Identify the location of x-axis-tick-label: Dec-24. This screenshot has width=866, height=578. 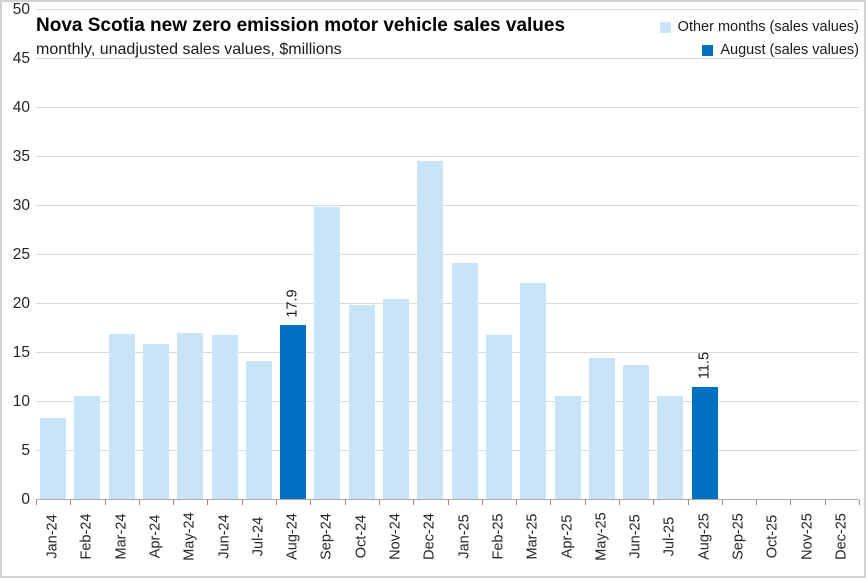
(429, 536).